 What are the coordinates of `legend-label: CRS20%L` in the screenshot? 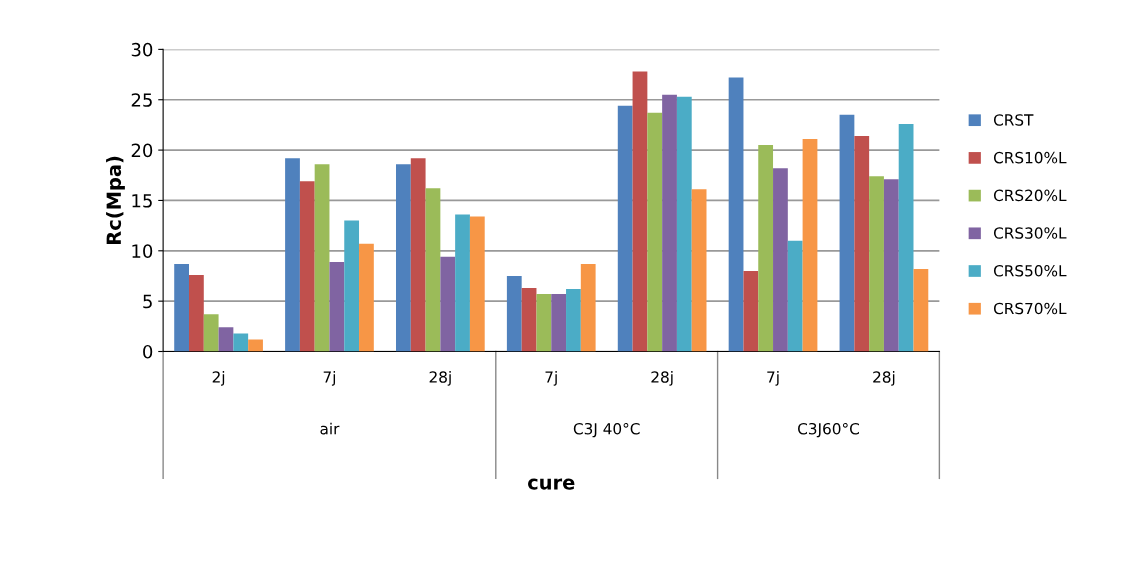 It's located at (1030, 195).